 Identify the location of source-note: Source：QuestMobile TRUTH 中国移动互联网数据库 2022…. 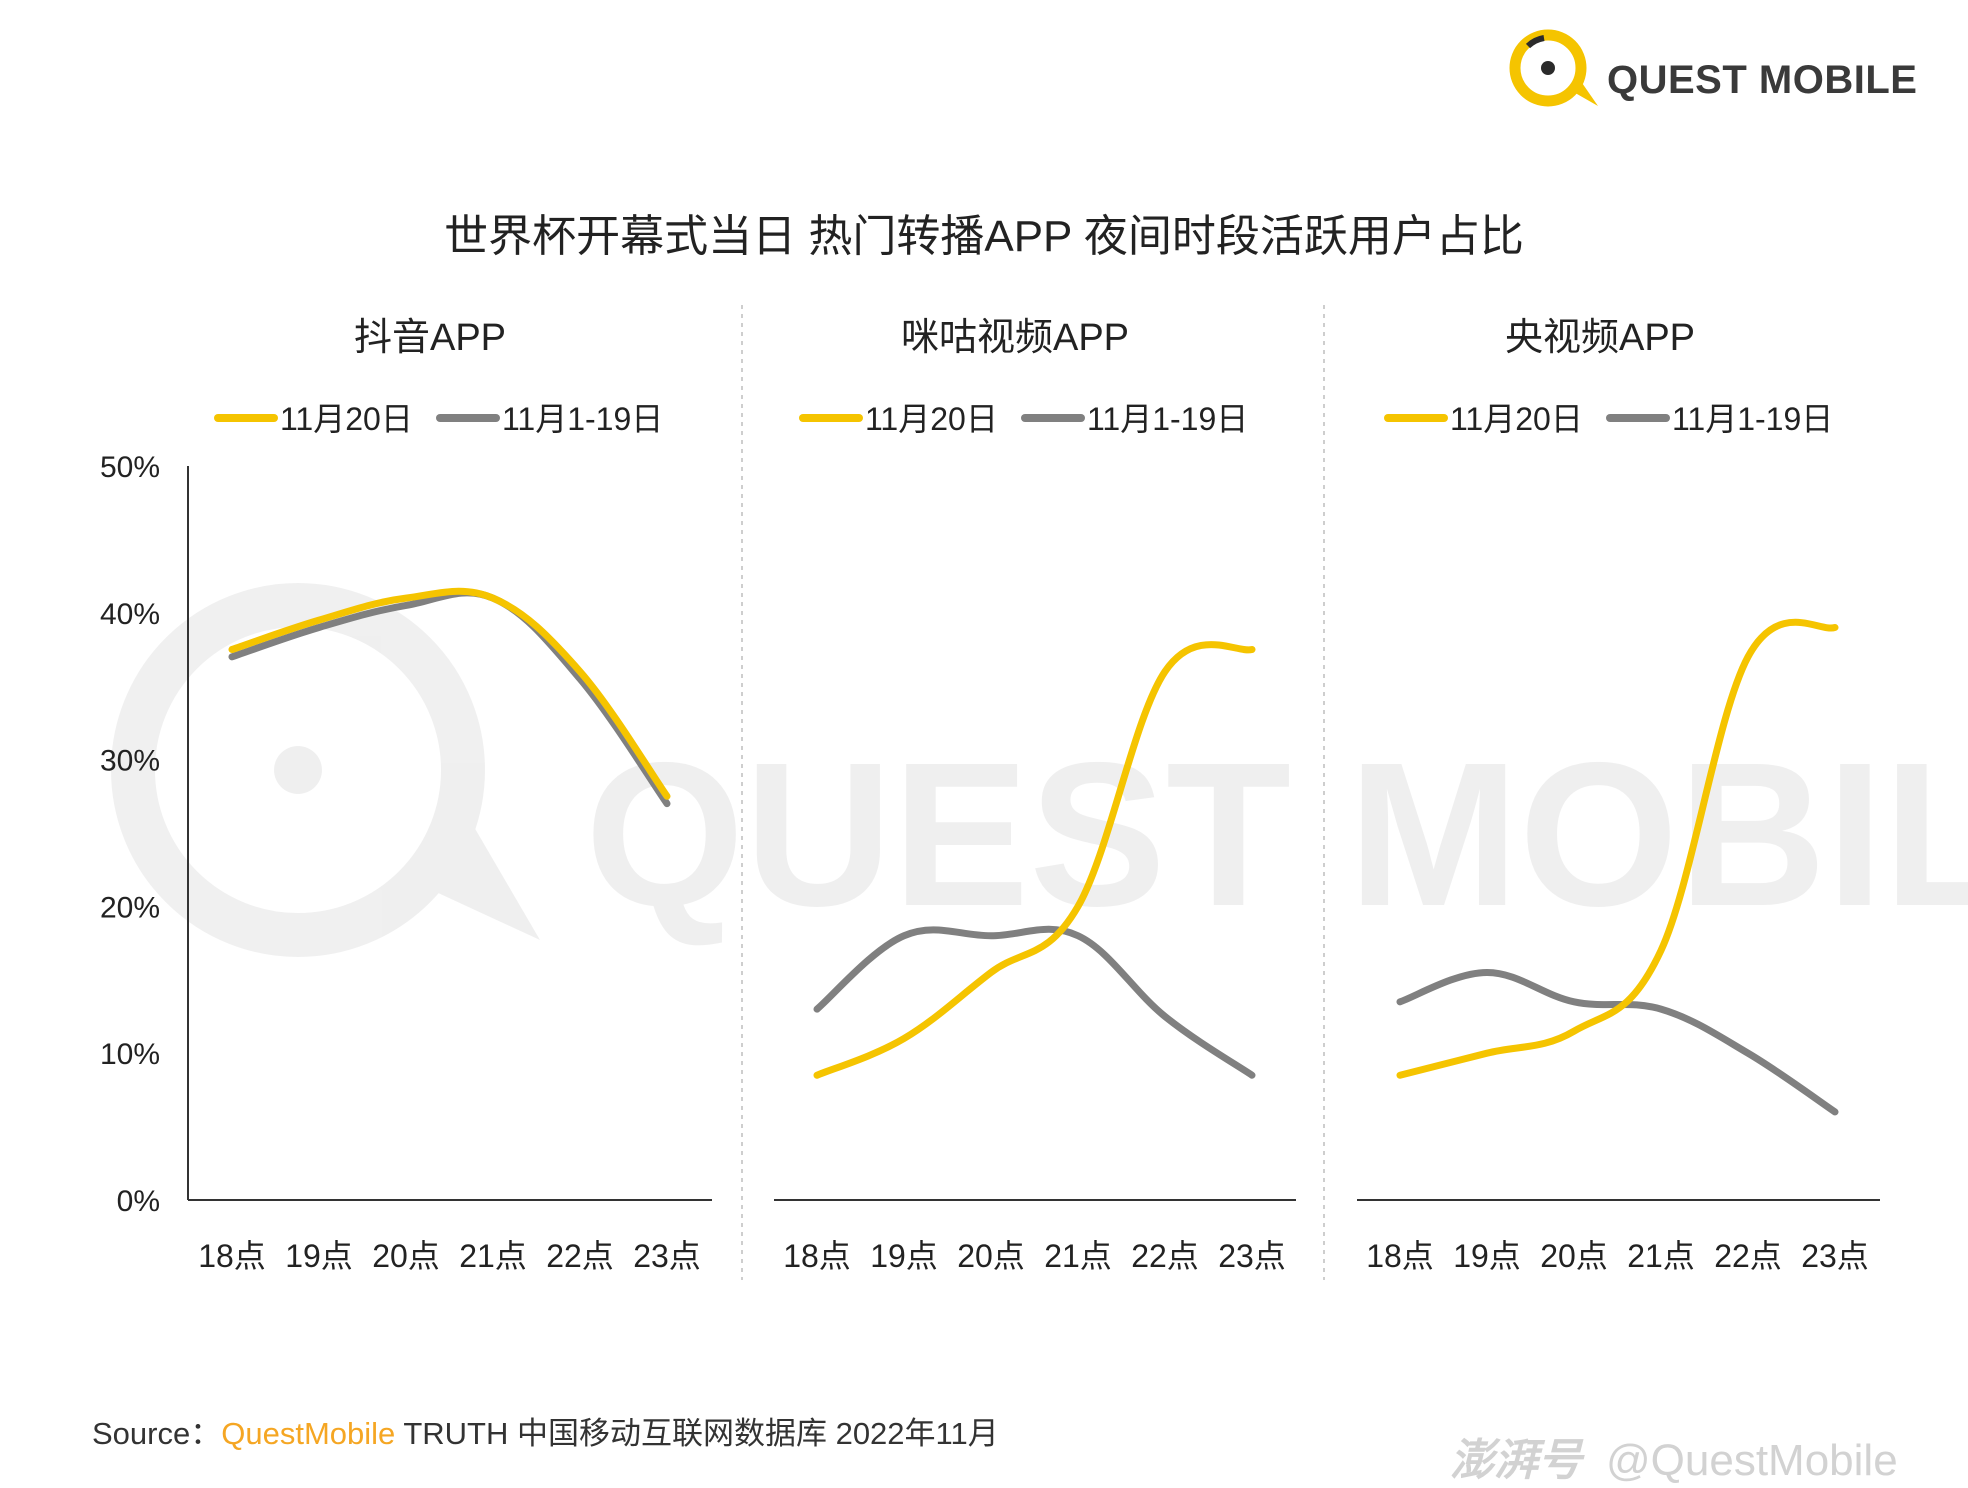
(545, 1430).